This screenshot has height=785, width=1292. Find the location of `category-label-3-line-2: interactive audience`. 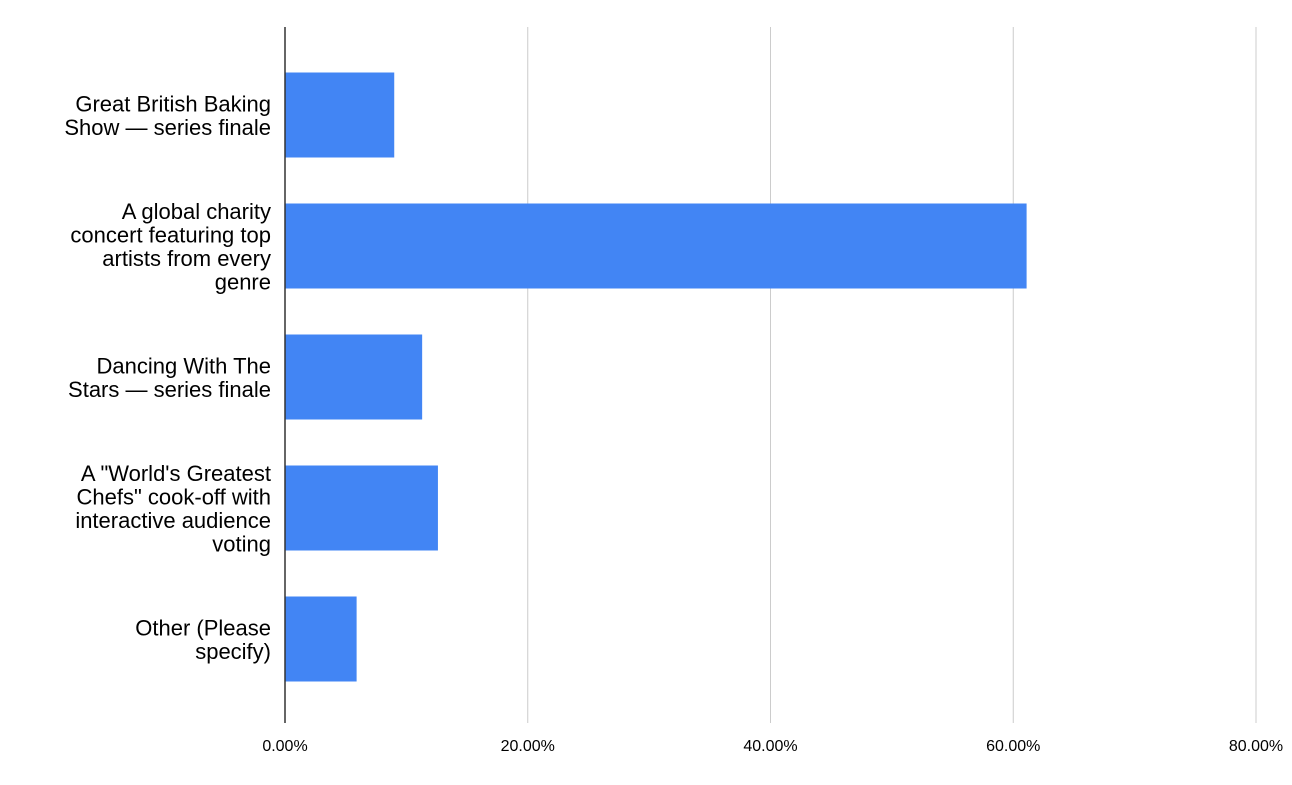

category-label-3-line-2: interactive audience is located at coordinates (173, 520).